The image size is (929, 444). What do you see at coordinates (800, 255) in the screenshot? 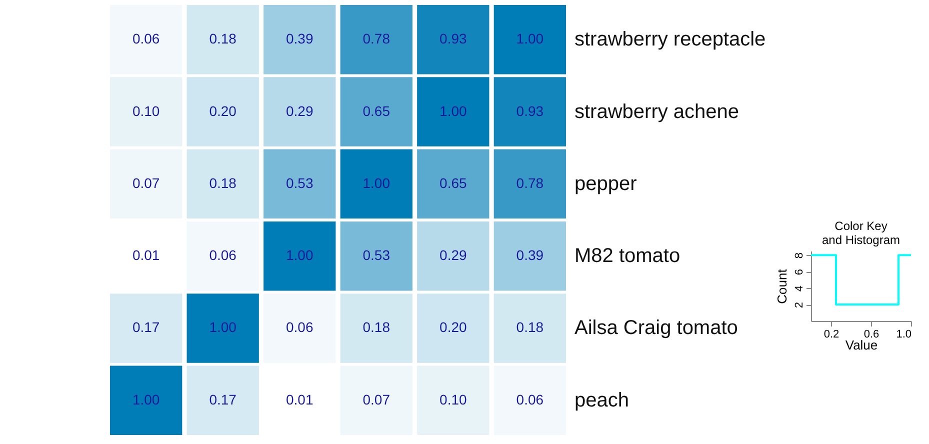
I see `y-tick-label: 8` at bounding box center [800, 255].